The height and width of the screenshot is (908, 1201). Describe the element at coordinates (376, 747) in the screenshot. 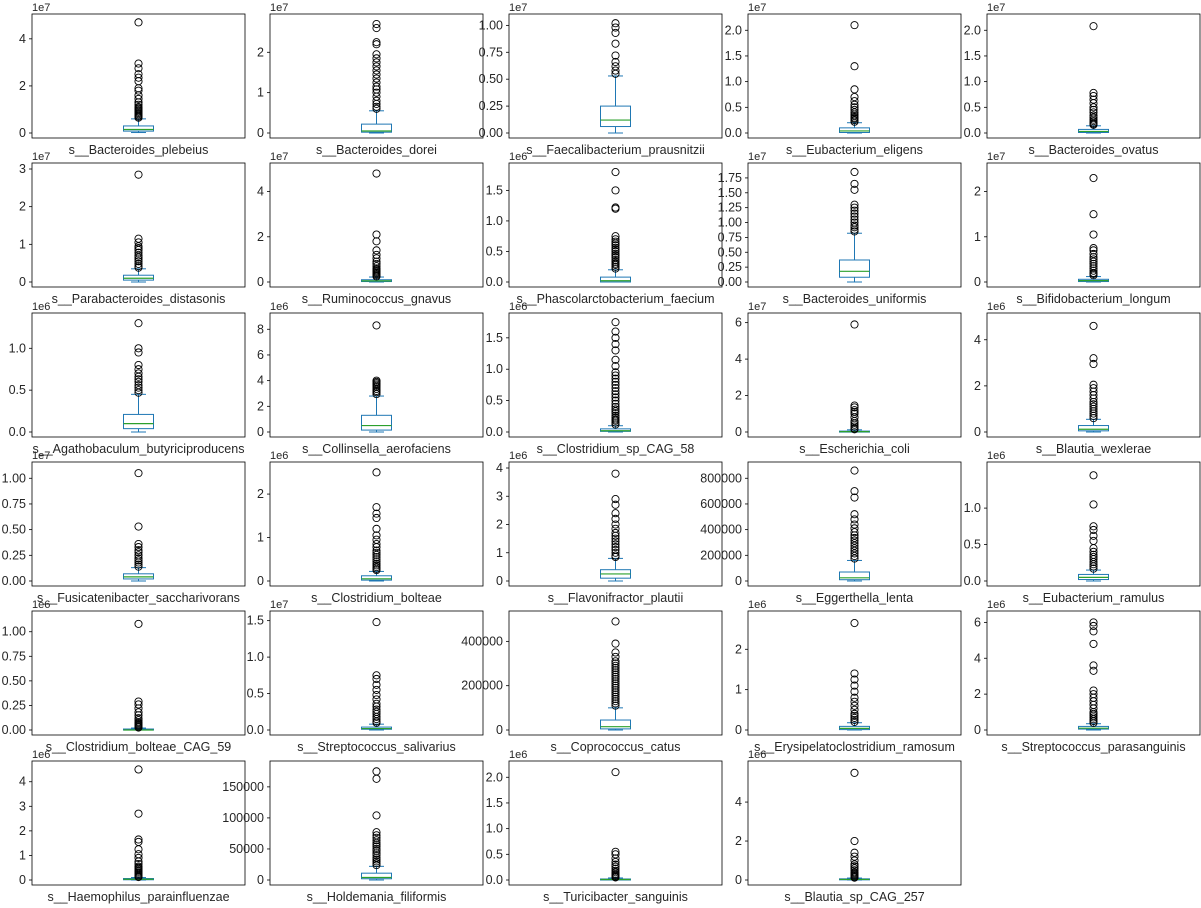

I see `x-axis-label: s__Streptococcus_salivarius` at that location.